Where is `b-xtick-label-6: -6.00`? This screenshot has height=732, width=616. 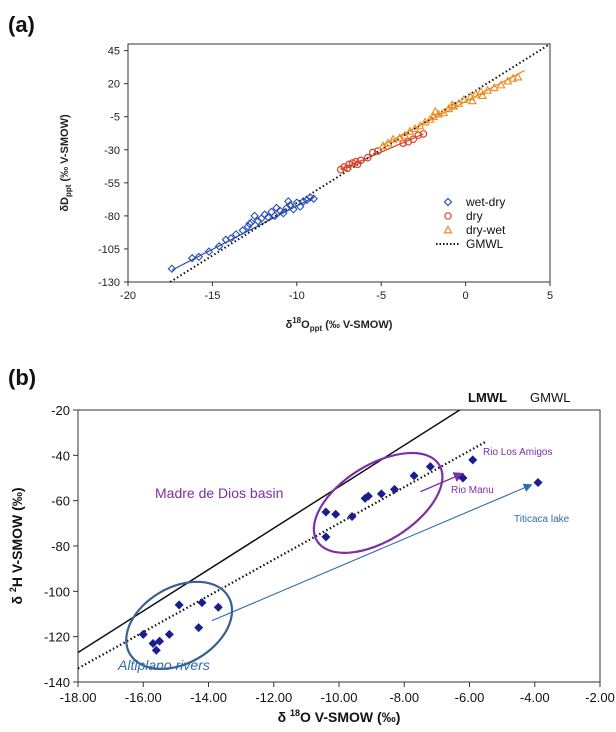 b-xtick-label-6: -6.00 is located at coordinates (470, 697).